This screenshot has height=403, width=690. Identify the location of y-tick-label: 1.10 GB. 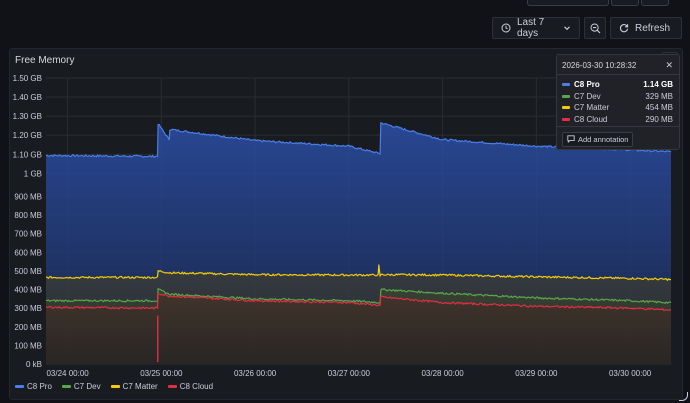
(27, 154).